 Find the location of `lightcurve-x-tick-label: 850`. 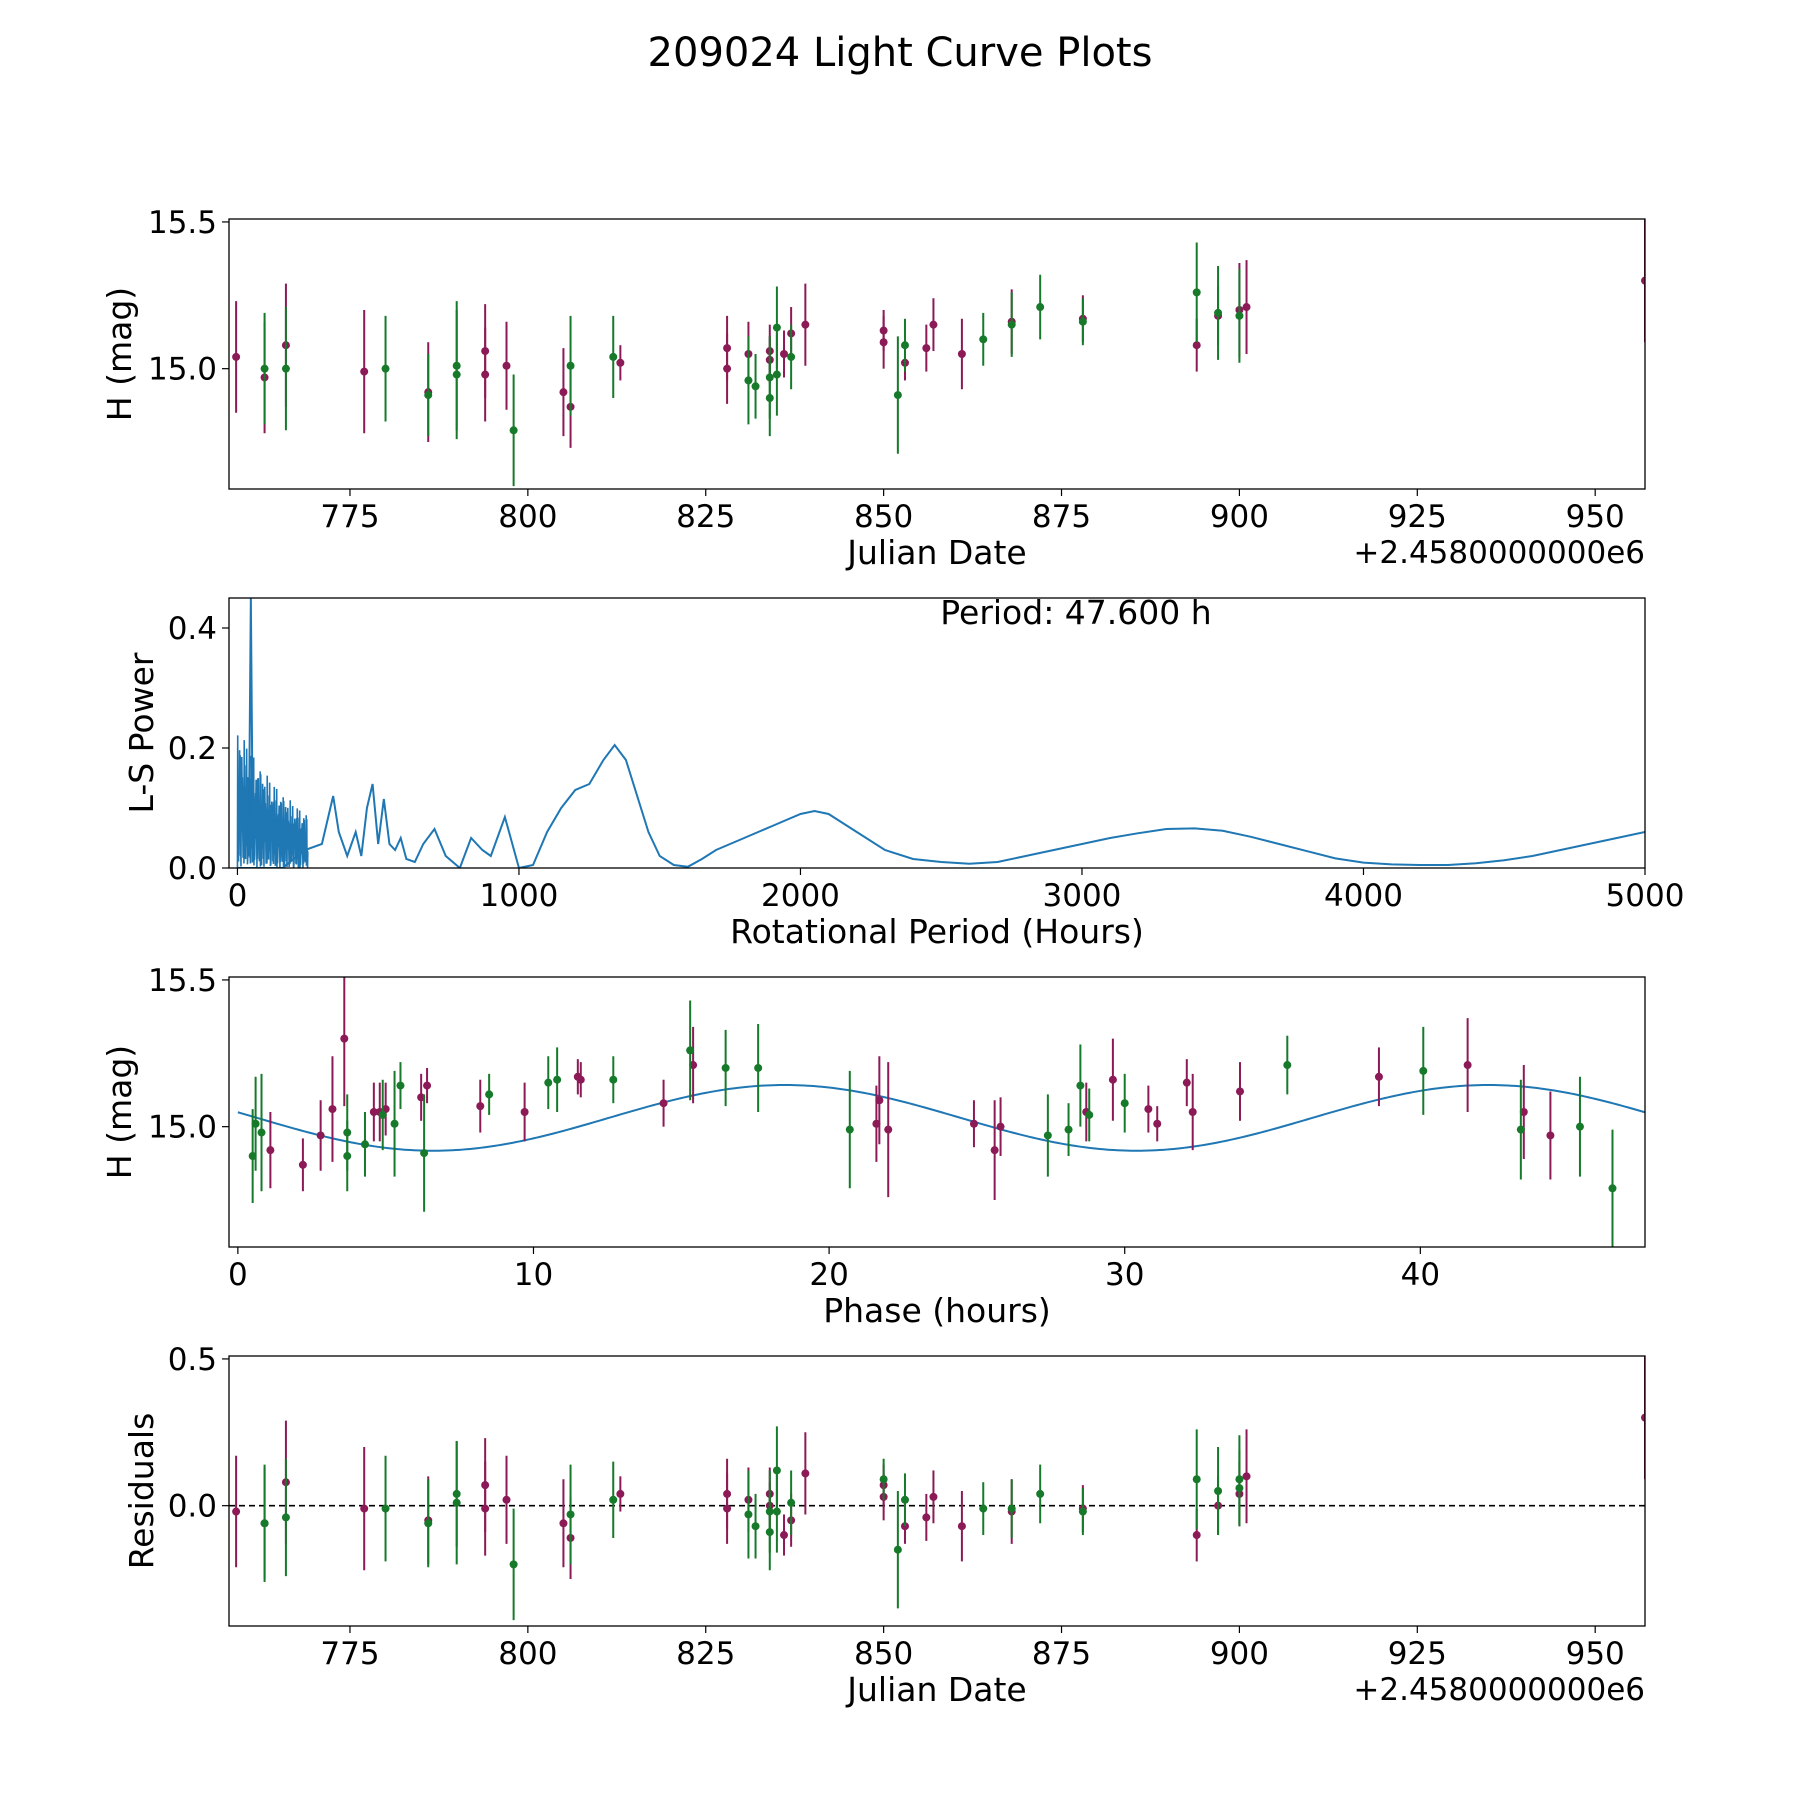

lightcurve-x-tick-label: 850 is located at coordinates (883, 517).